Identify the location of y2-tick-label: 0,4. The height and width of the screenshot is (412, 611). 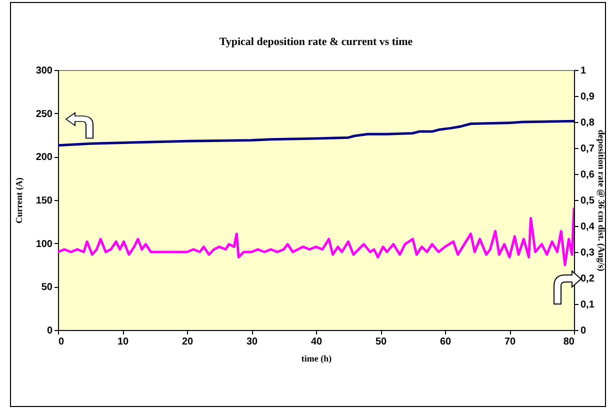
(587, 227).